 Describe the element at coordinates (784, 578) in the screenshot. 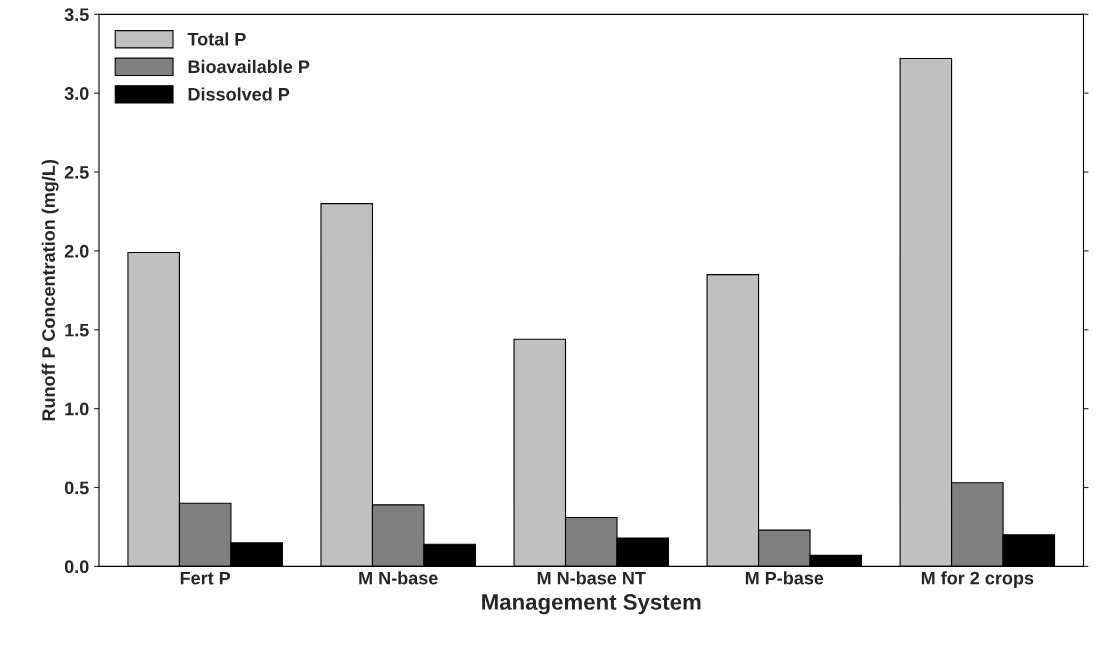

I see `x-tick-label: M P-base` at that location.